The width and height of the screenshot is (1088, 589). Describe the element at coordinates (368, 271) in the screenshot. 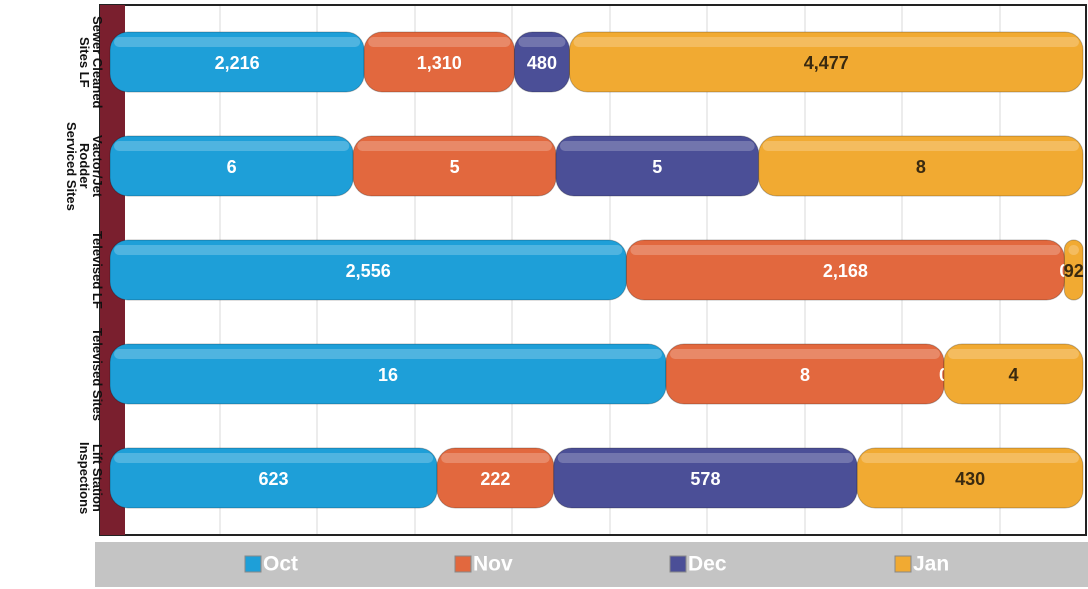

I see `data-label: 2,556` at that location.